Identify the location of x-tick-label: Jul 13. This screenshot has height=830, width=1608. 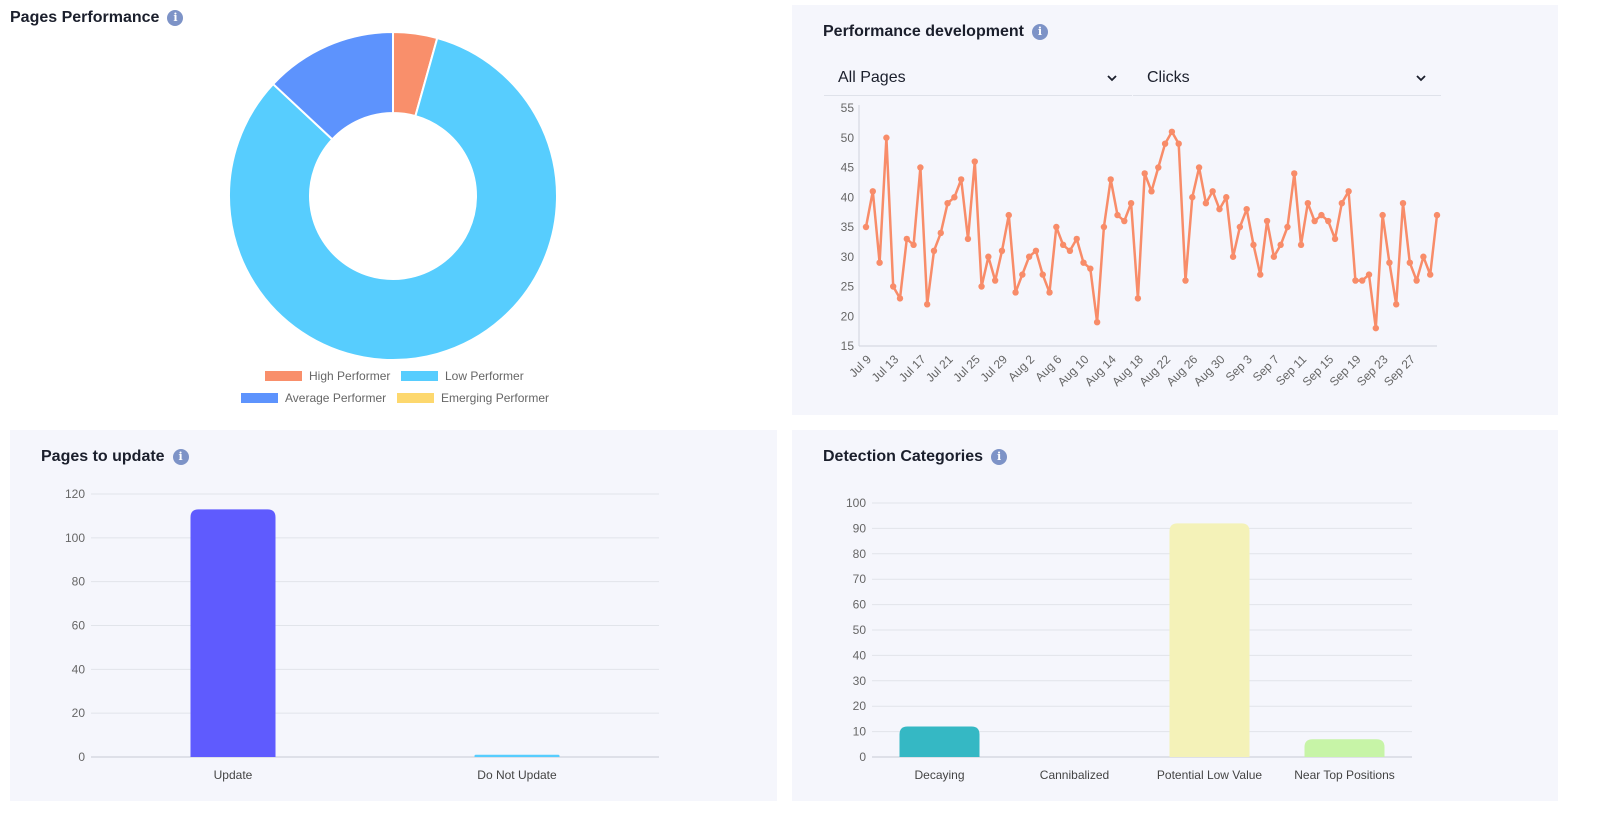
(885, 368).